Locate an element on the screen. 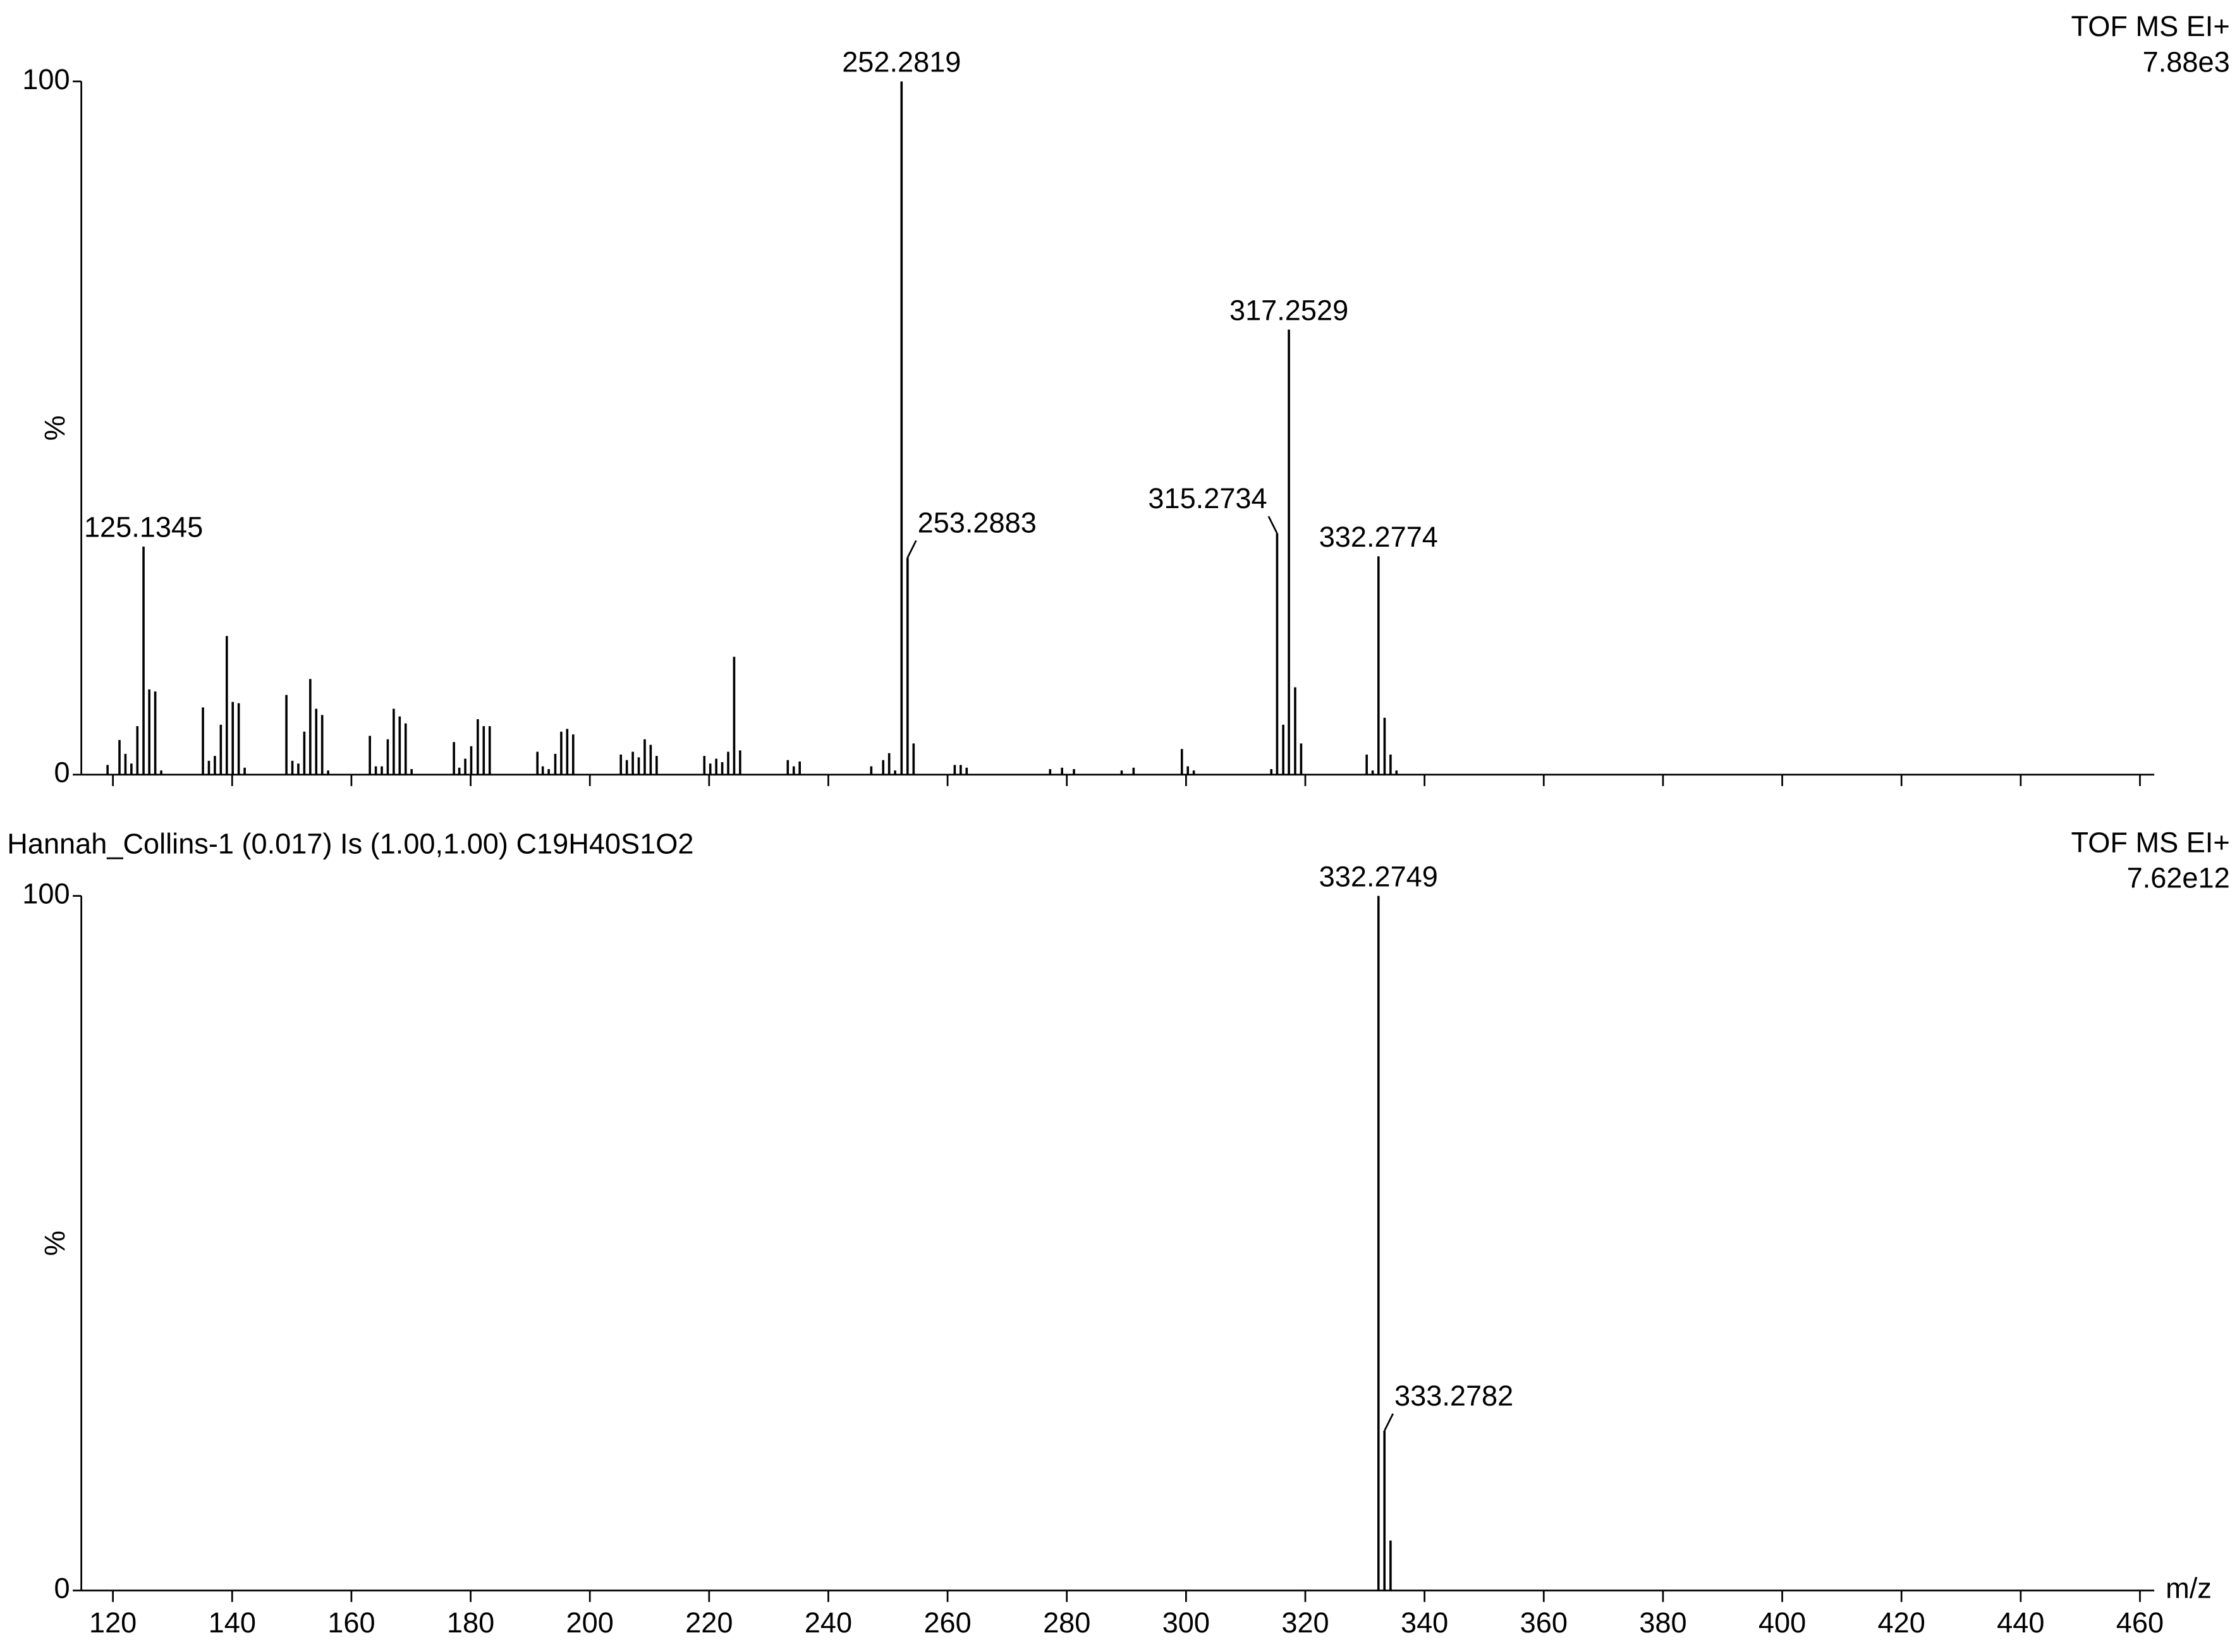  x-tick-label: 140 is located at coordinates (233, 1622).